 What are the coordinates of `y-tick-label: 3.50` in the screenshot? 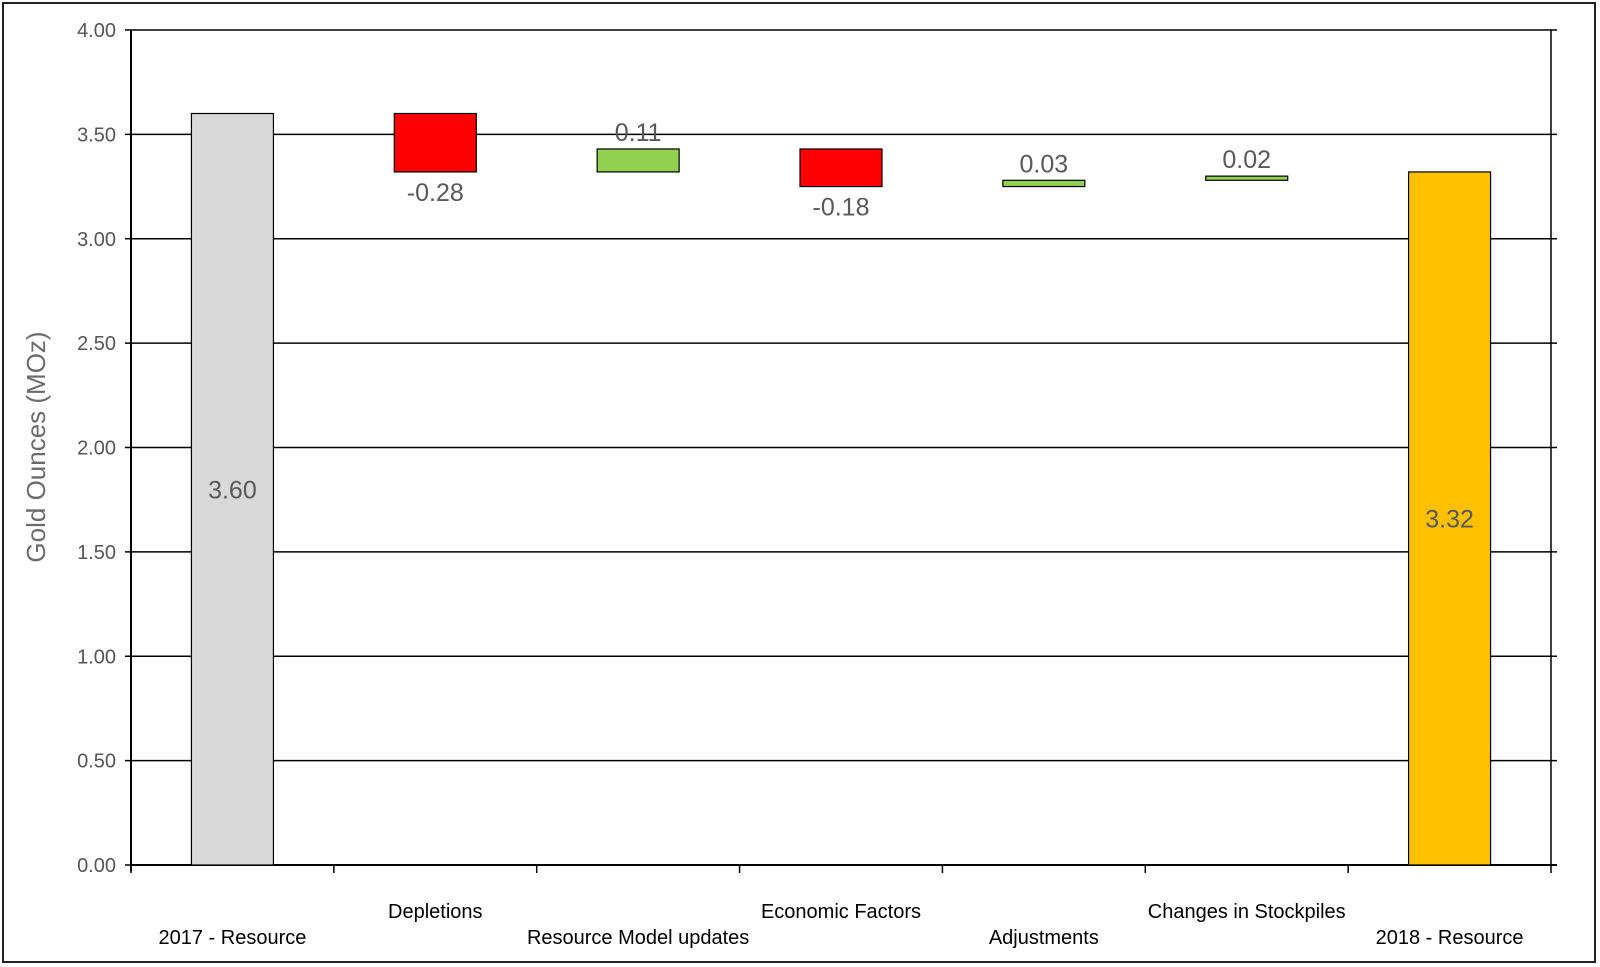 It's located at (96, 135).